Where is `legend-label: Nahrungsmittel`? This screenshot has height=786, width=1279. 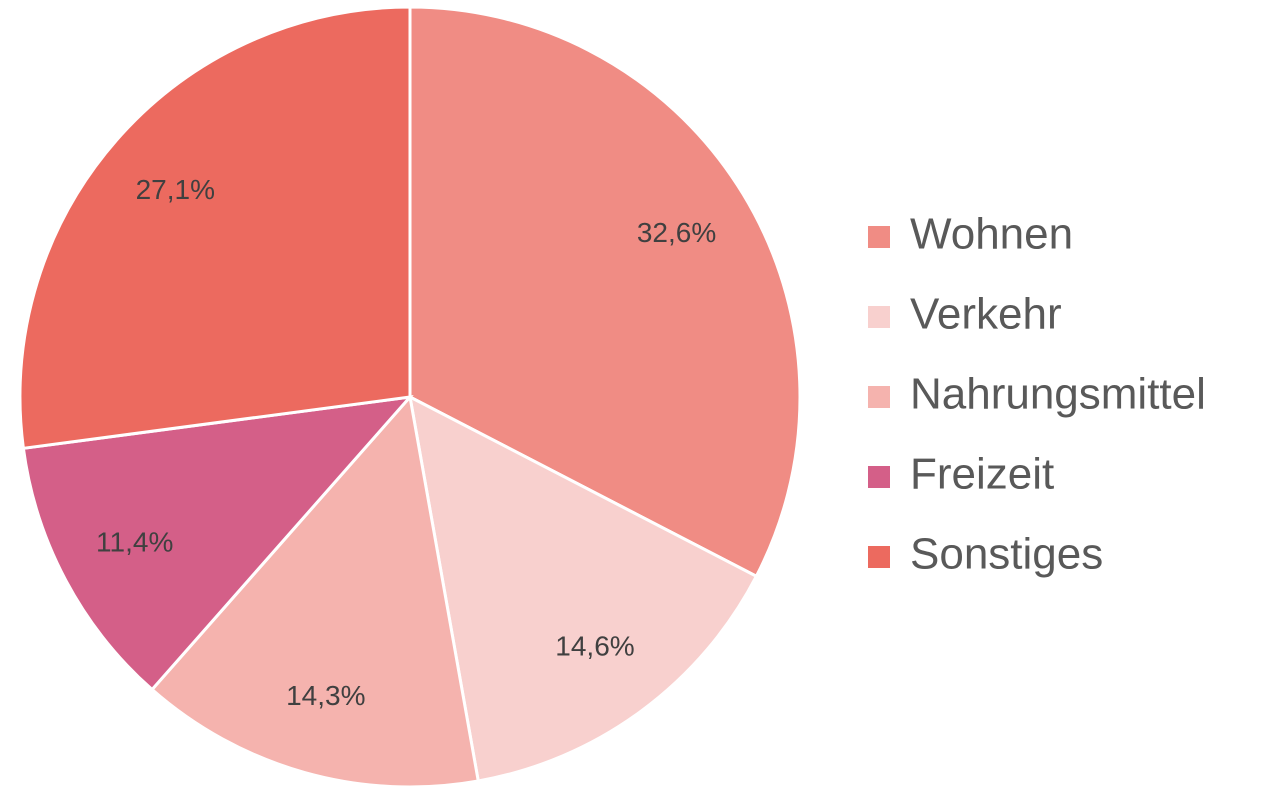 legend-label: Nahrungsmittel is located at coordinates (1058, 394).